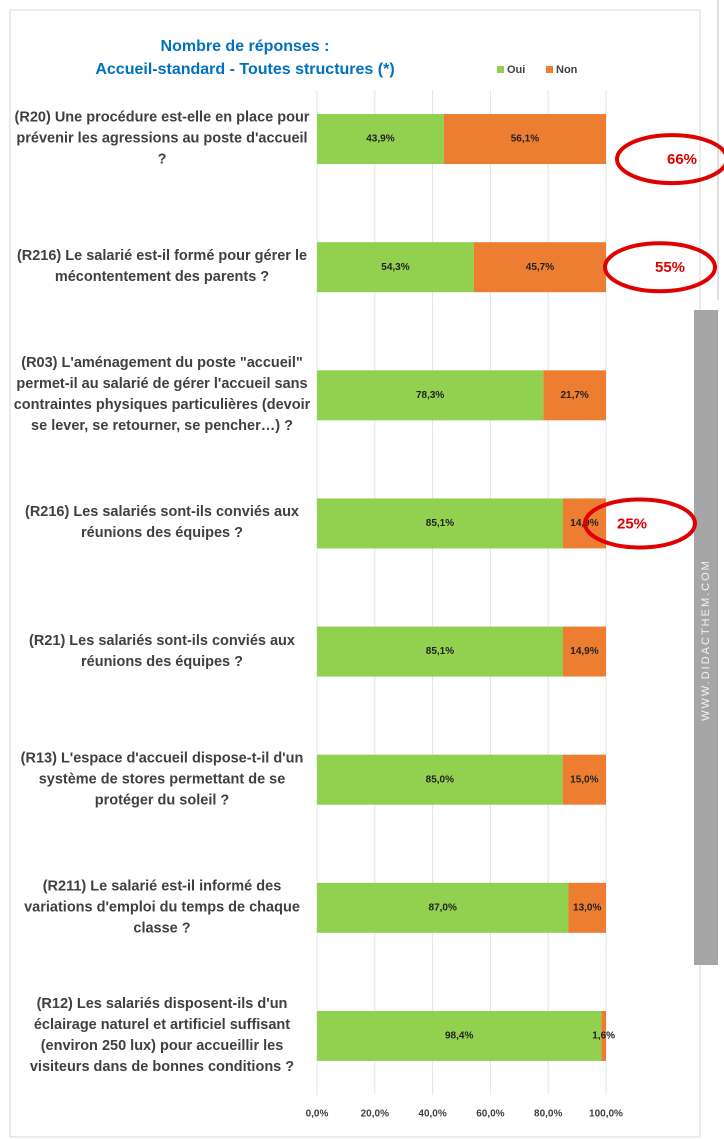  Describe the element at coordinates (516, 70) in the screenshot. I see `legend-label: Oui` at that location.